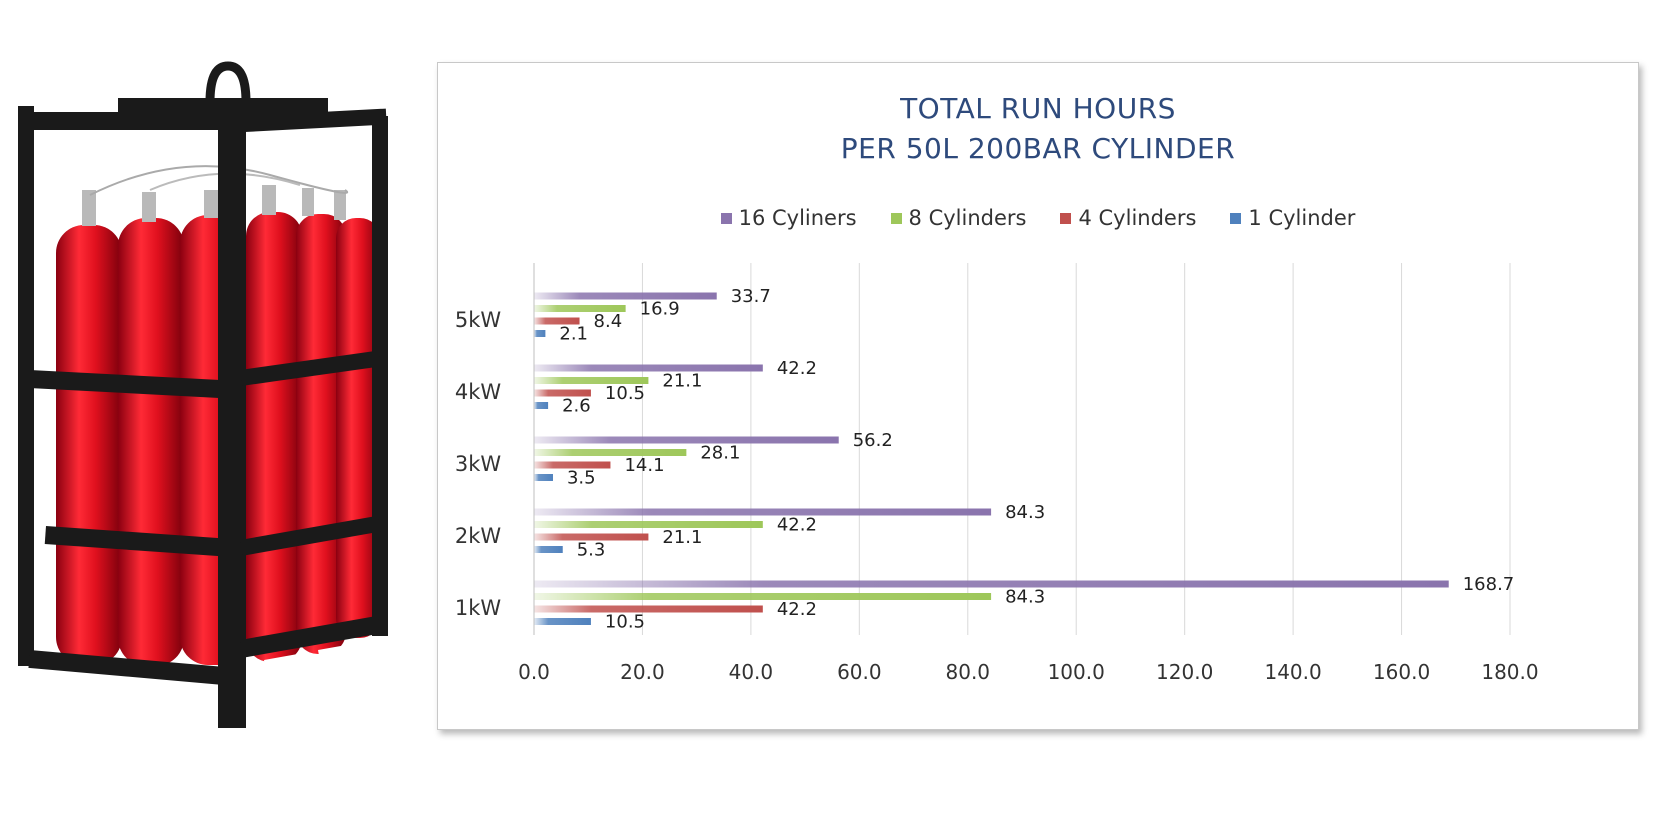 The height and width of the screenshot is (813, 1676). Describe the element at coordinates (610, 452) in the screenshot. I see `bar-8-cylinders-3kw` at that location.